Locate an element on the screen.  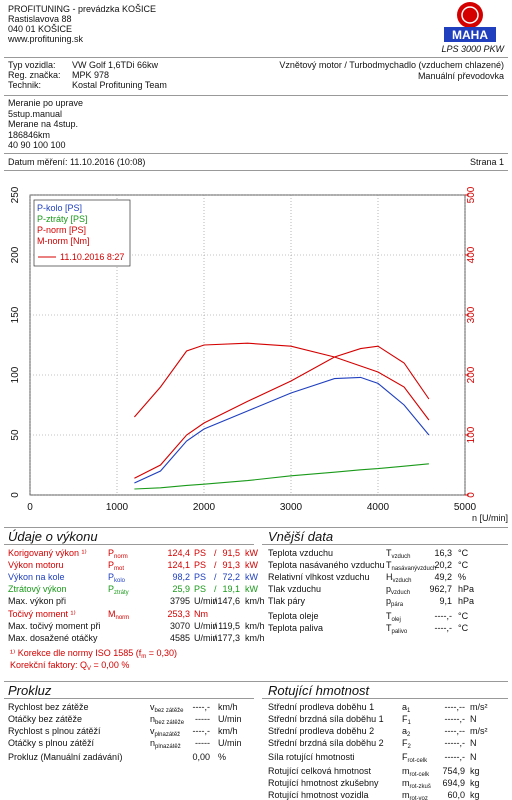
y-tick-label: 200 is located at coordinates (15, 254).